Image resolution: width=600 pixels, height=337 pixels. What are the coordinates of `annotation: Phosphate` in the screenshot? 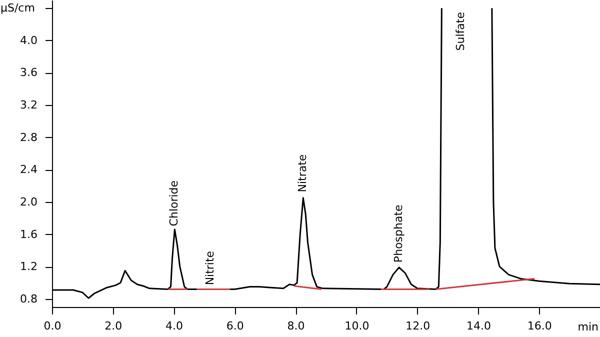 It's located at (399, 233).